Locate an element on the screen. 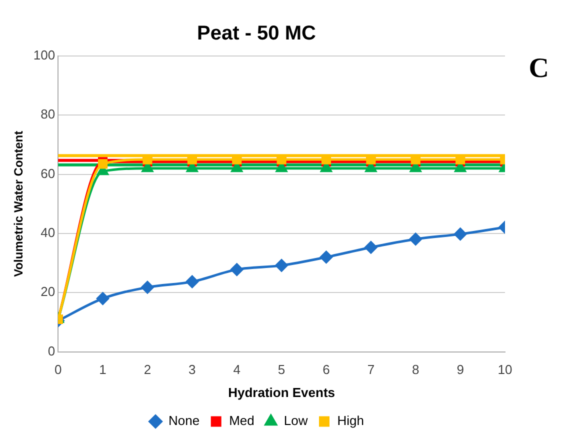  x-tick-label: 8 is located at coordinates (416, 370).